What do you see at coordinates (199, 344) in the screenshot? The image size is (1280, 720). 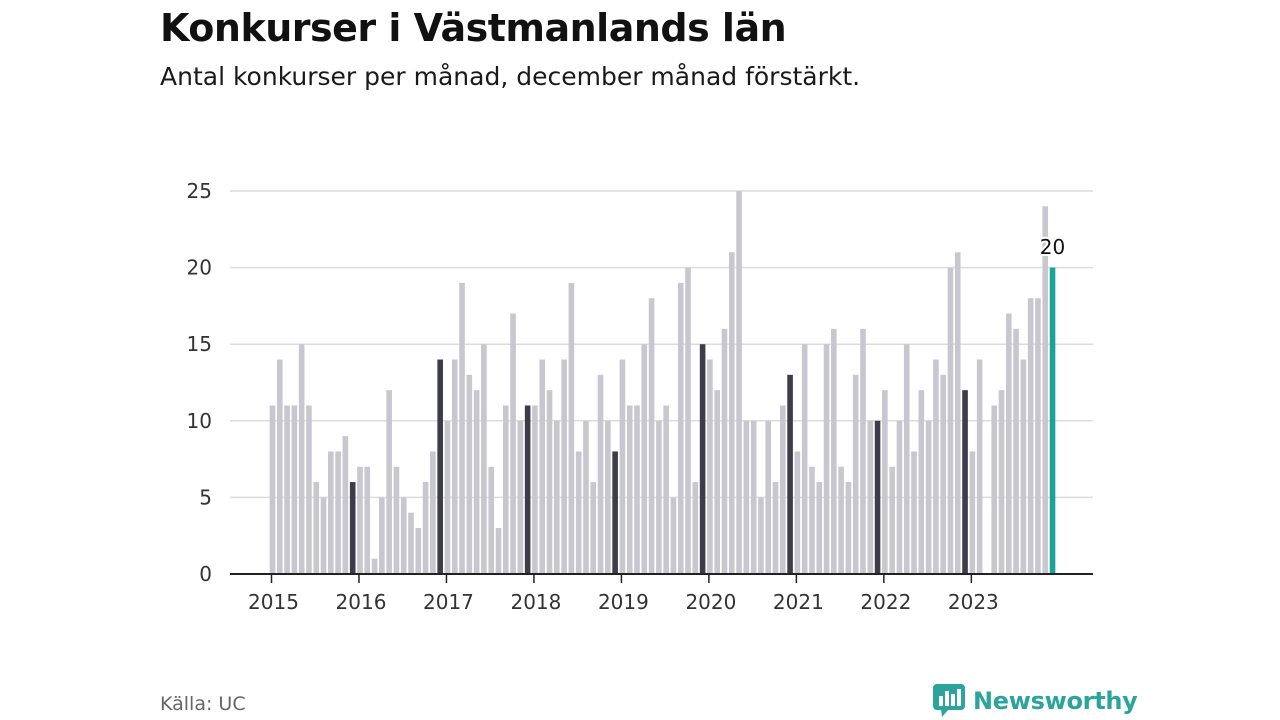 I see `y-tick-label: 15` at bounding box center [199, 344].